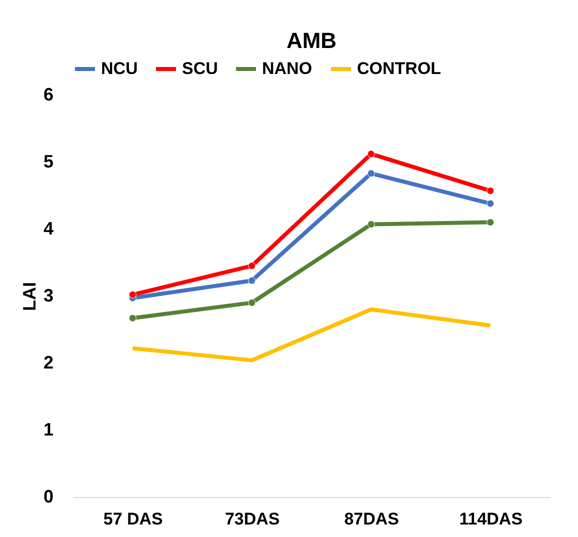 The image size is (578, 537). What do you see at coordinates (48, 430) in the screenshot?
I see `y-tick-label: 1` at bounding box center [48, 430].